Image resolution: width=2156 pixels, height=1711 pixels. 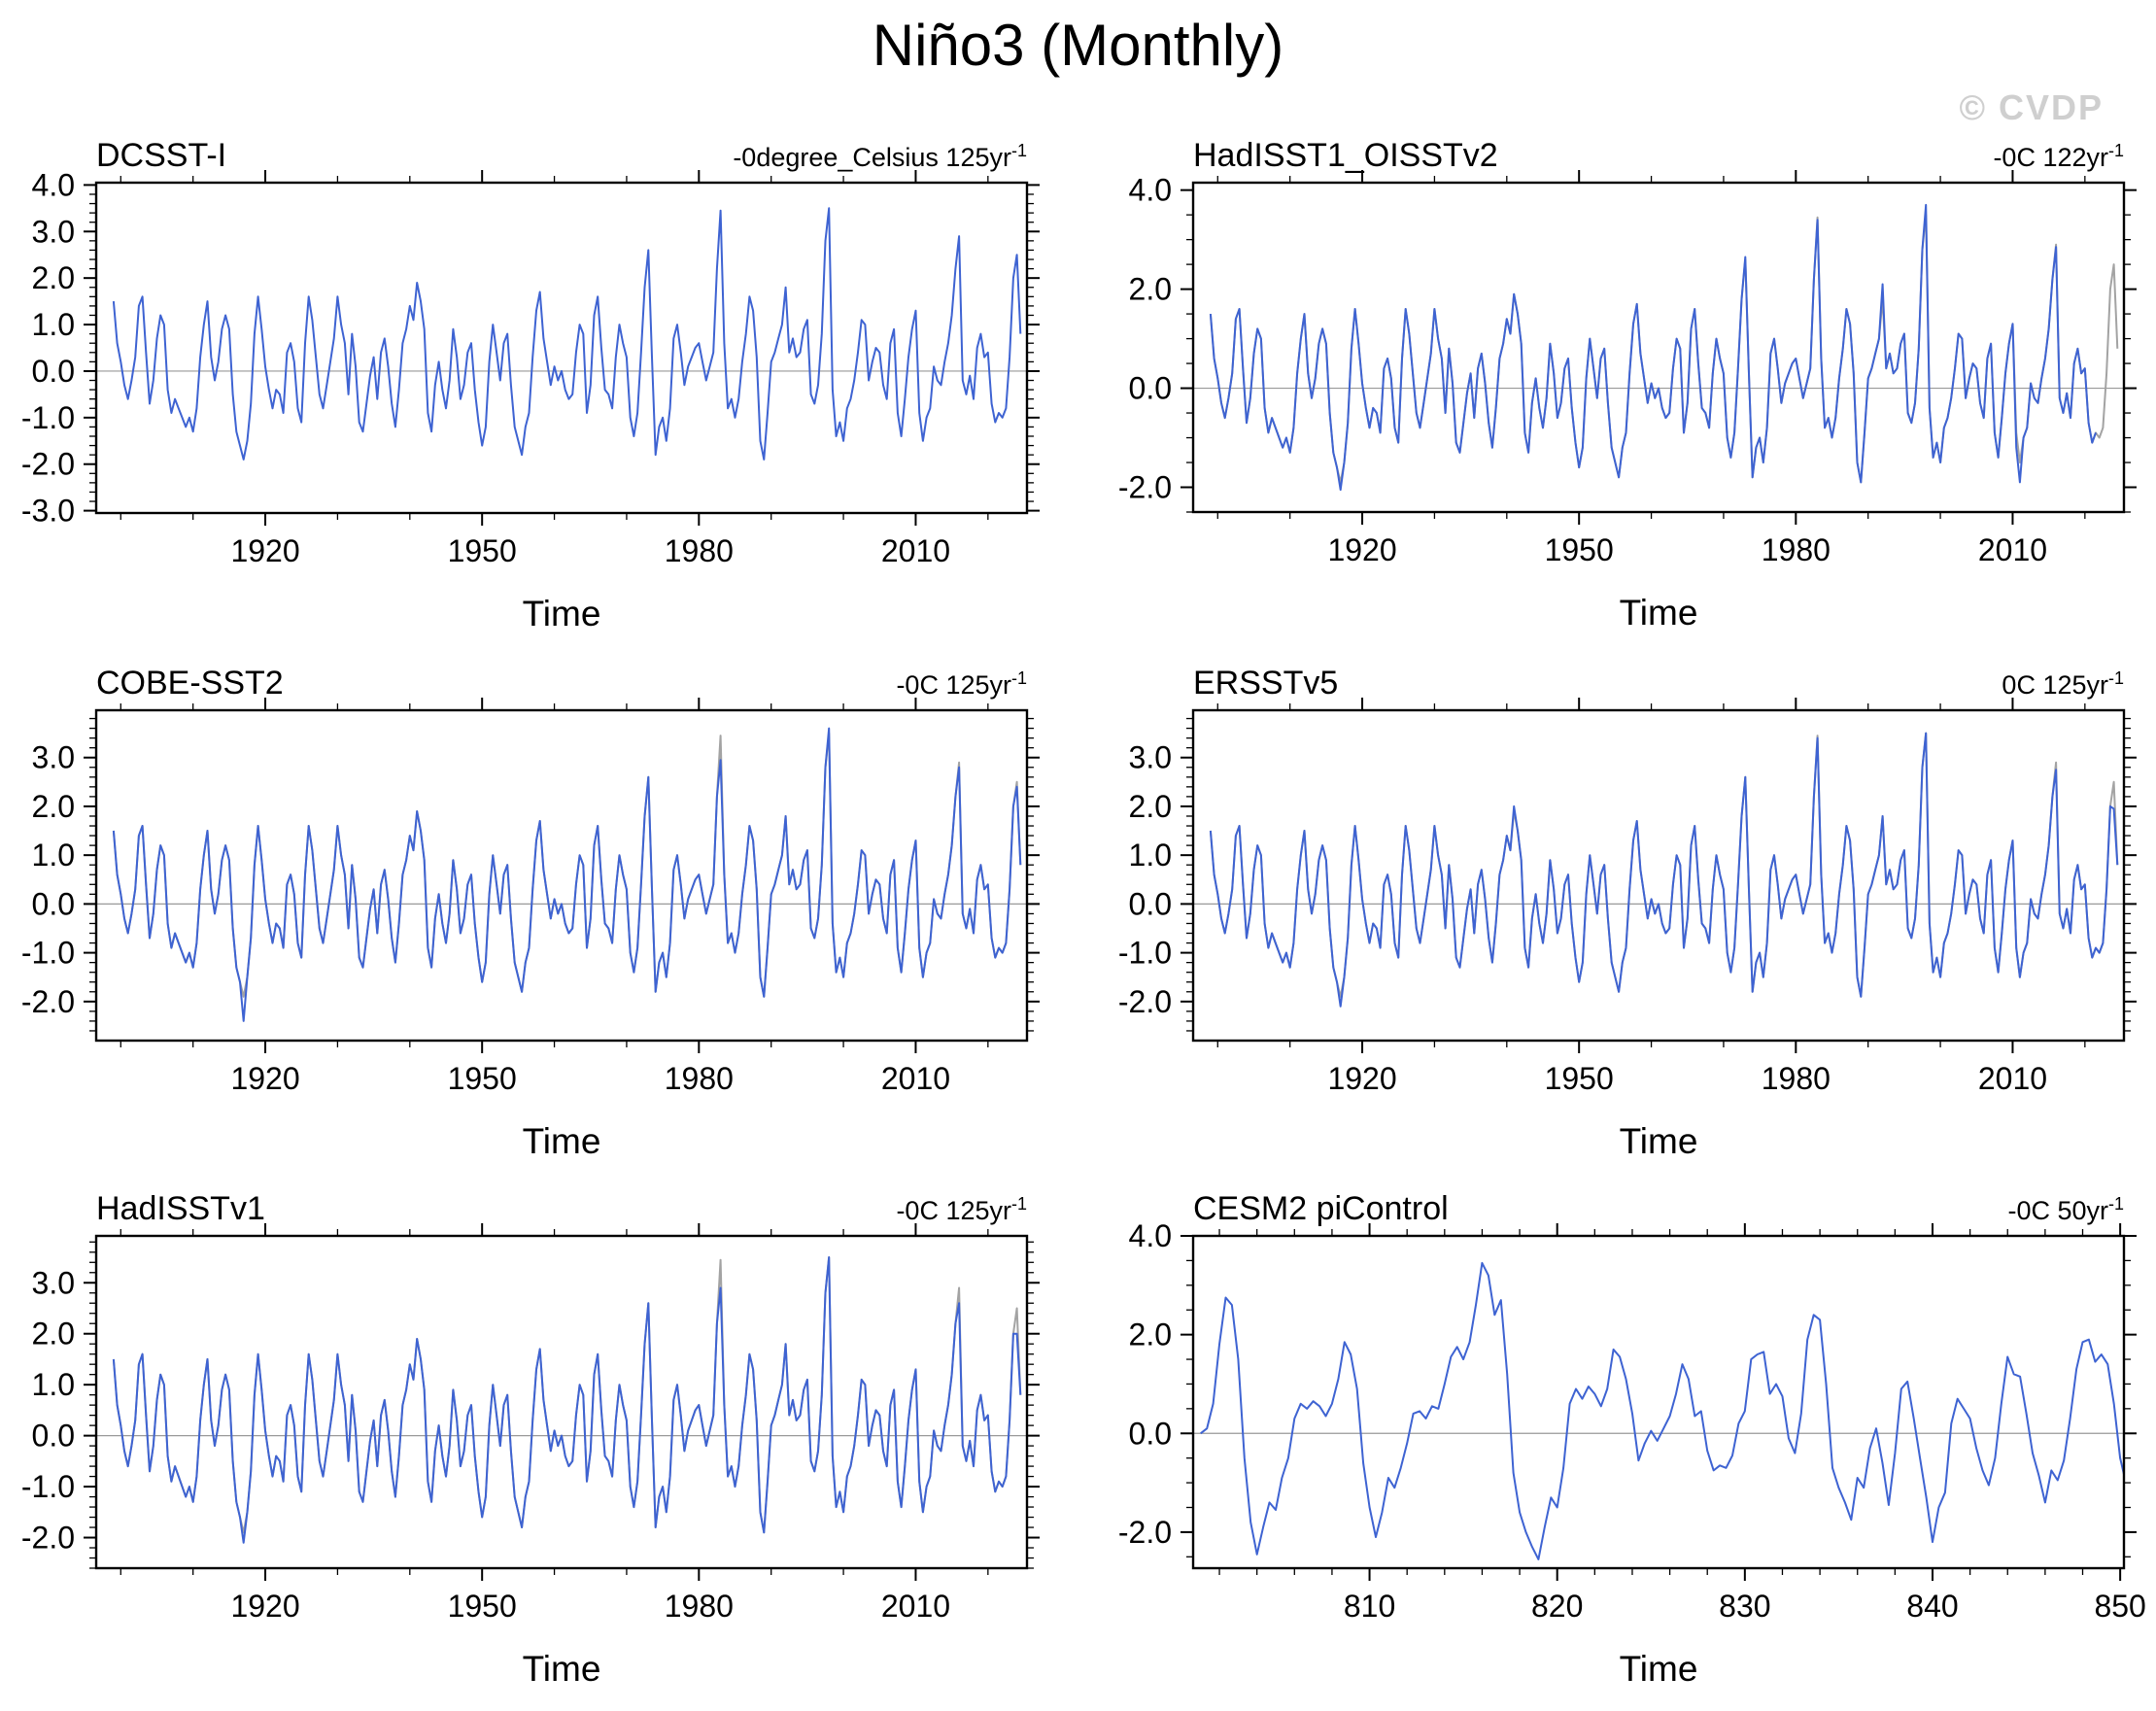 What do you see at coordinates (1321, 1208) in the screenshot?
I see `panel-title: CESM2 piControl` at bounding box center [1321, 1208].